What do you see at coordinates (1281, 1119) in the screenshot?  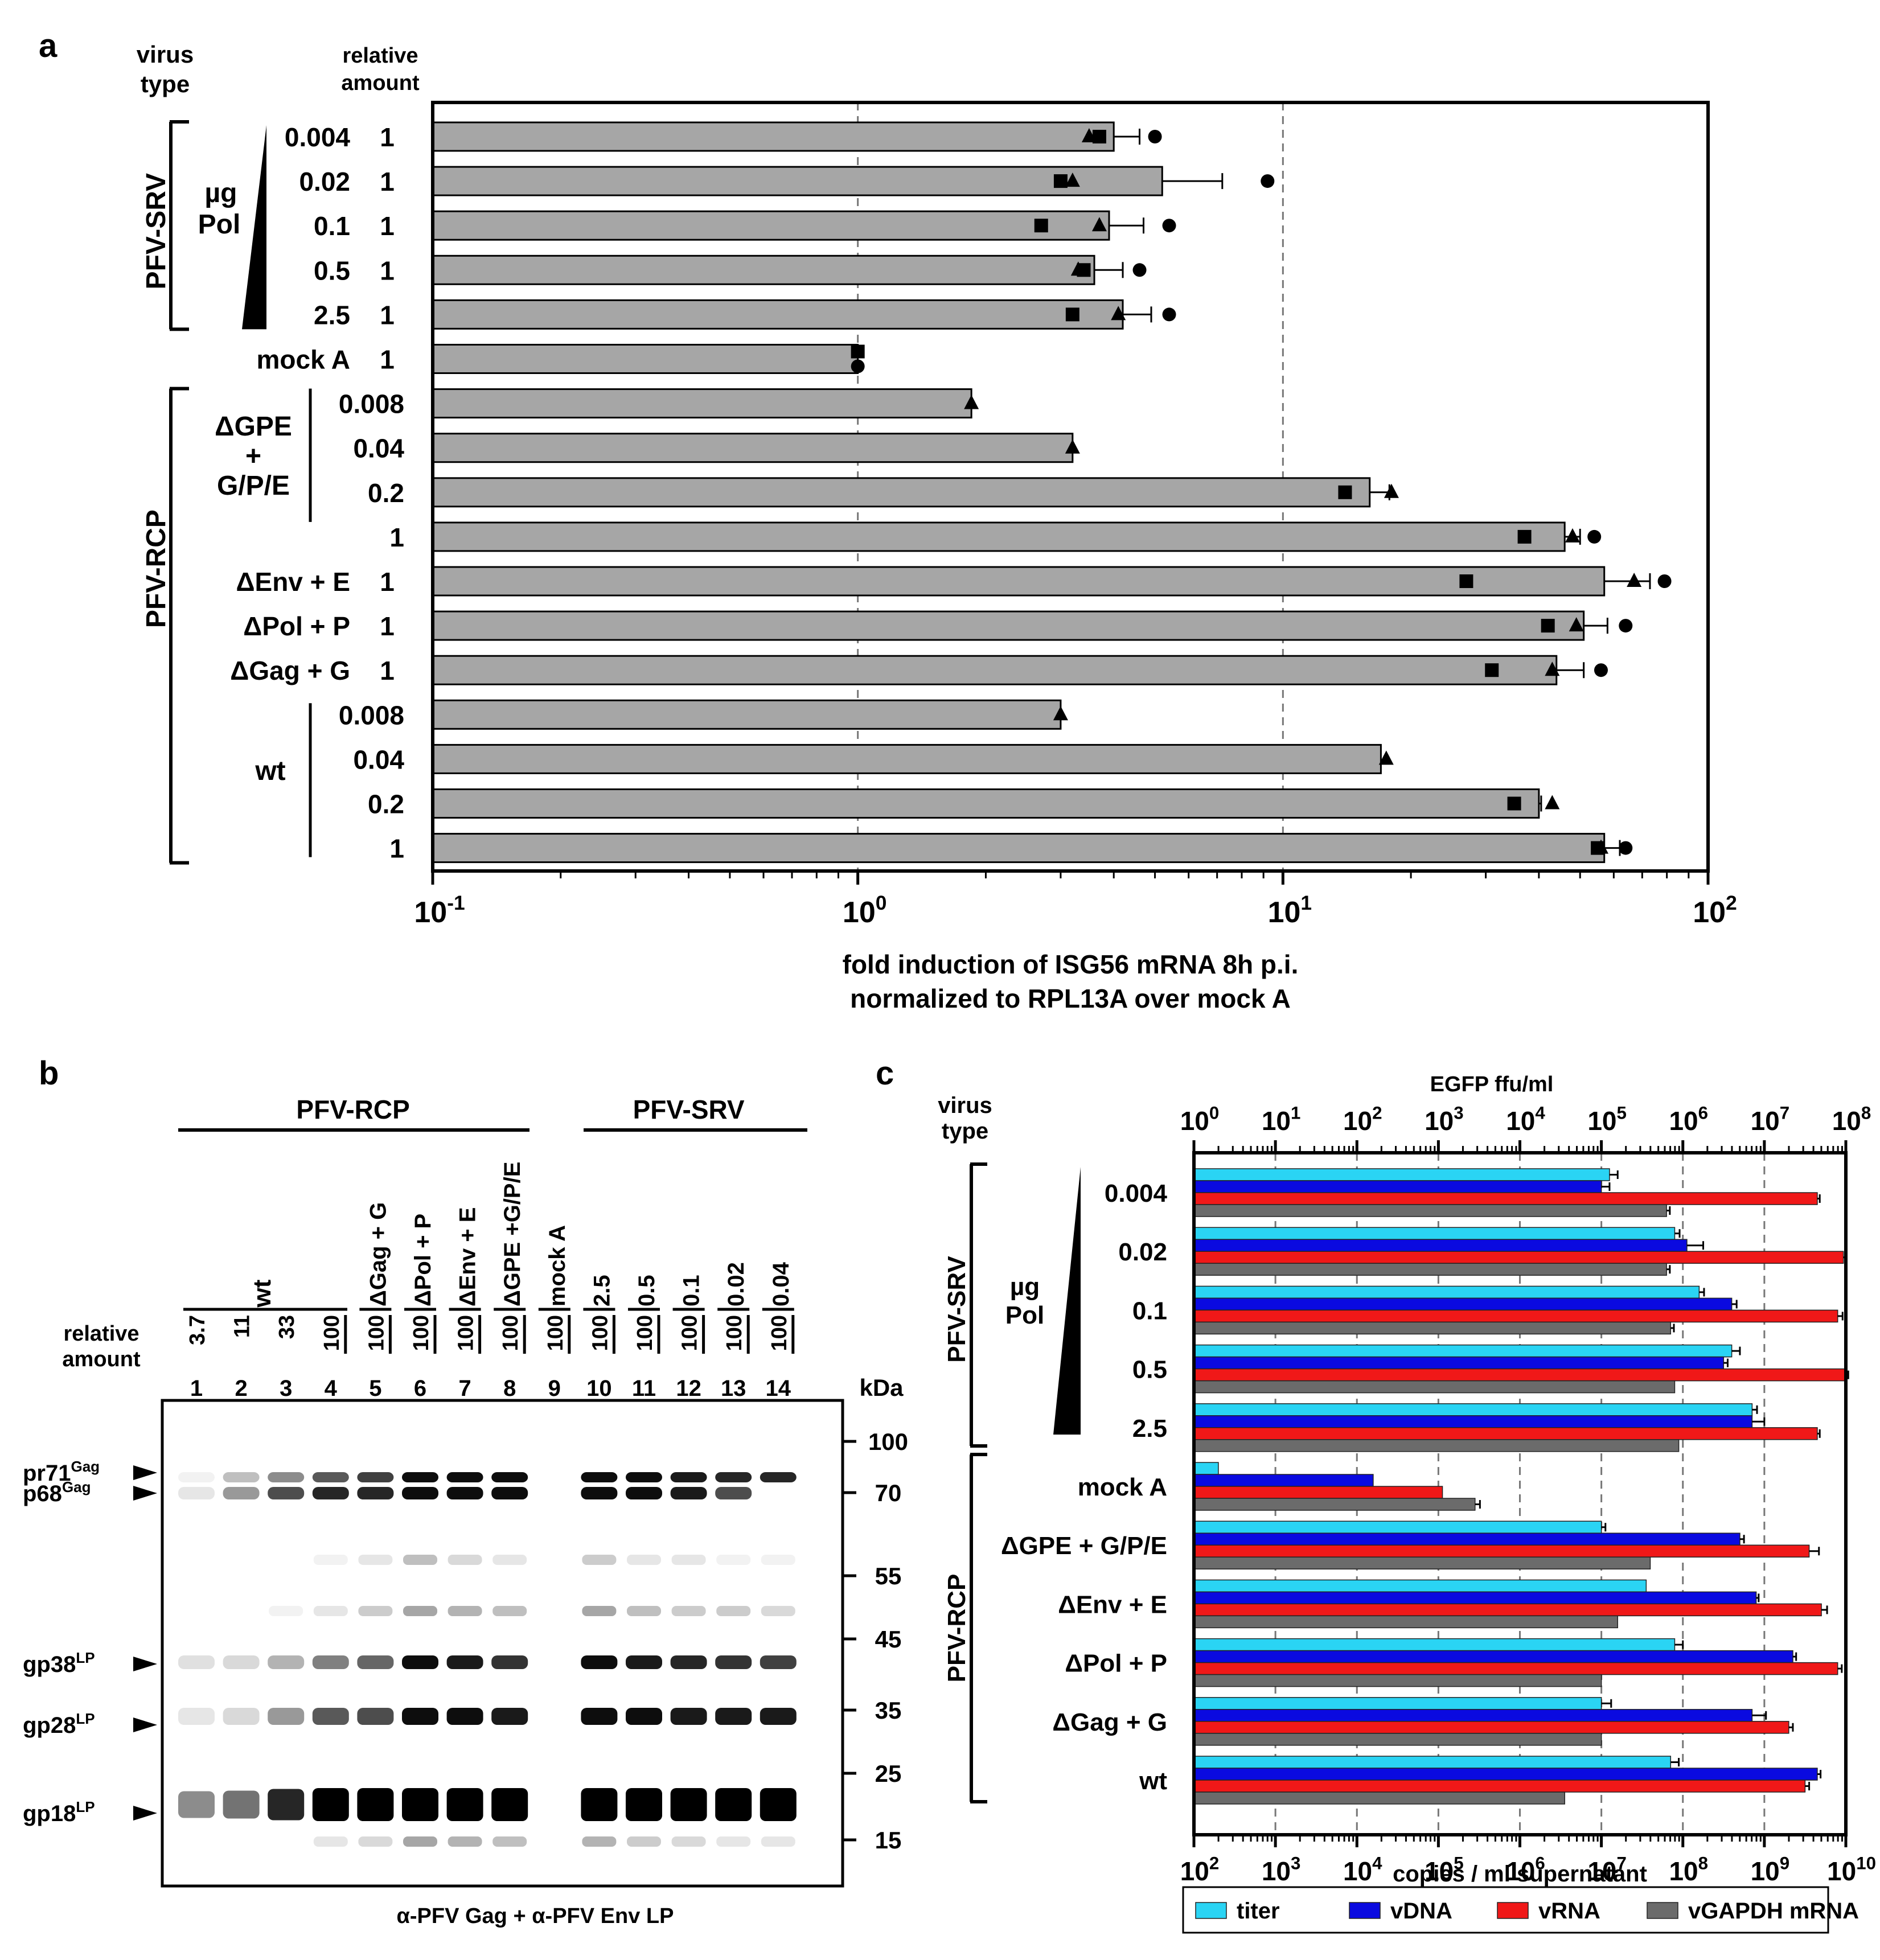 I see `top-tick-label: 10¹` at bounding box center [1281, 1119].